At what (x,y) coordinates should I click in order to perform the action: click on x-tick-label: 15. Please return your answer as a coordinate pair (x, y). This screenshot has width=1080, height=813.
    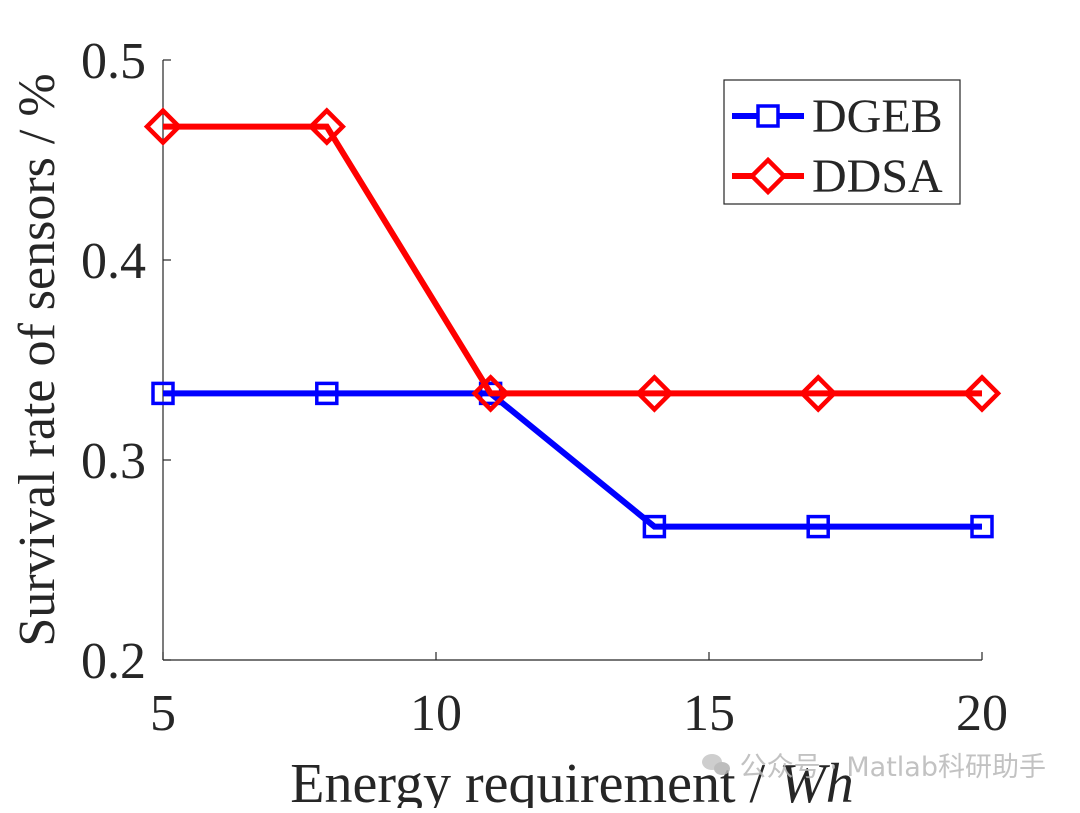
    Looking at the image, I should click on (709, 713).